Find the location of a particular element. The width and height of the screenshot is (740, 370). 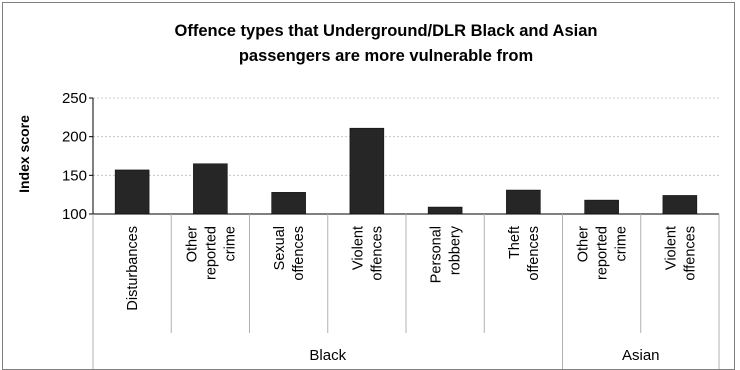

category-label: Disturbances is located at coordinates (133, 268).